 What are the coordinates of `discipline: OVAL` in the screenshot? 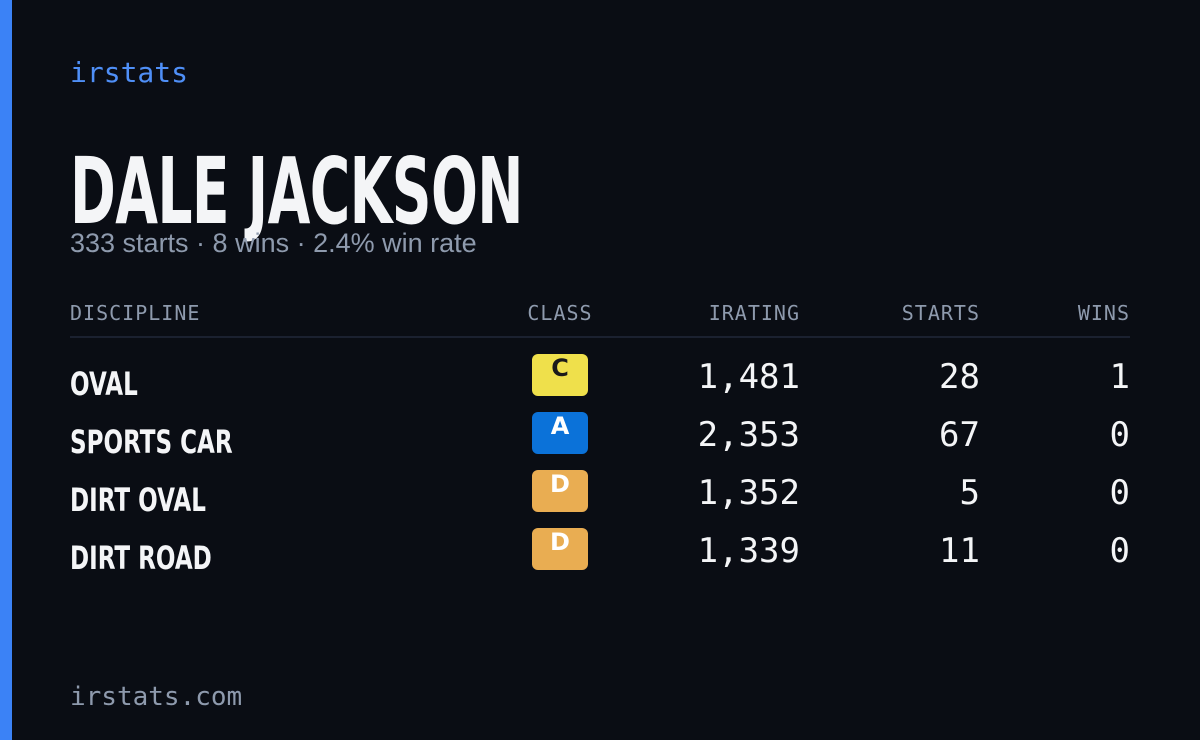 It's located at (104, 384).